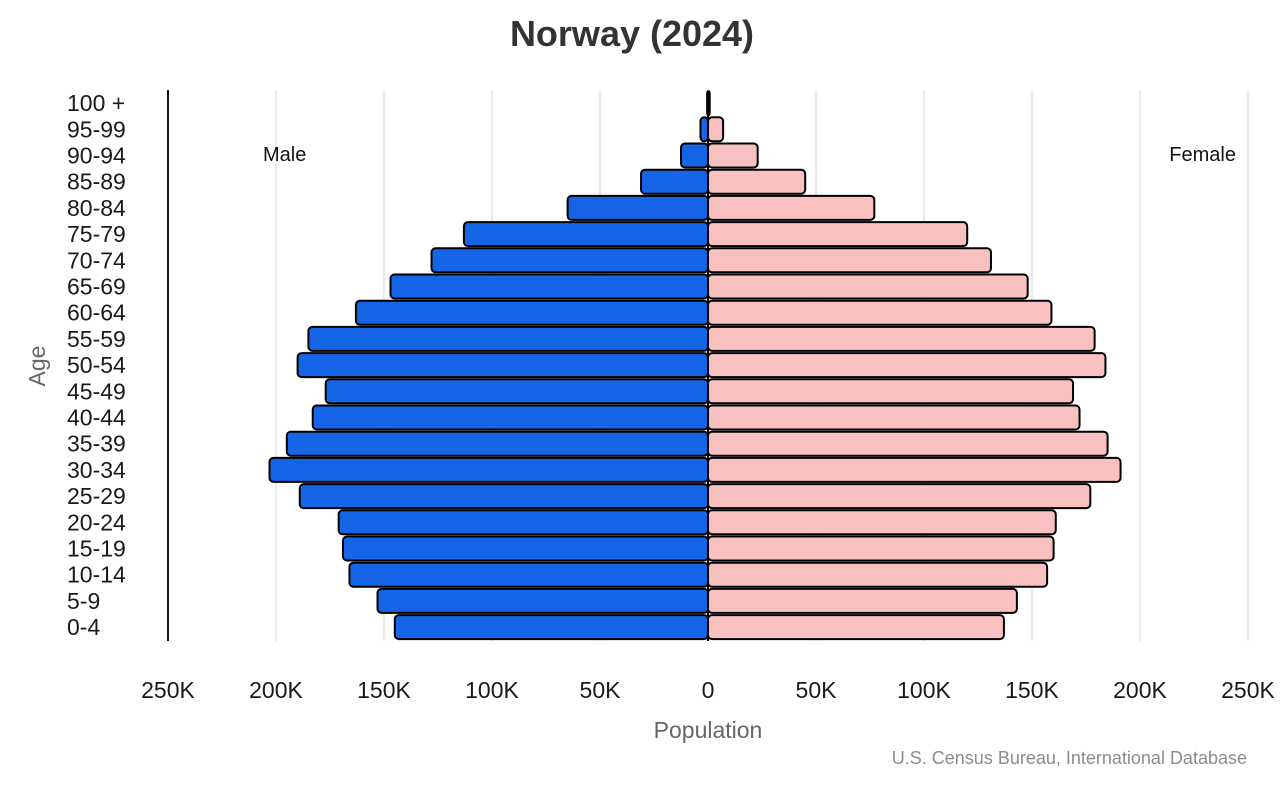  What do you see at coordinates (96, 470) in the screenshot?
I see `age-label: 30-34` at bounding box center [96, 470].